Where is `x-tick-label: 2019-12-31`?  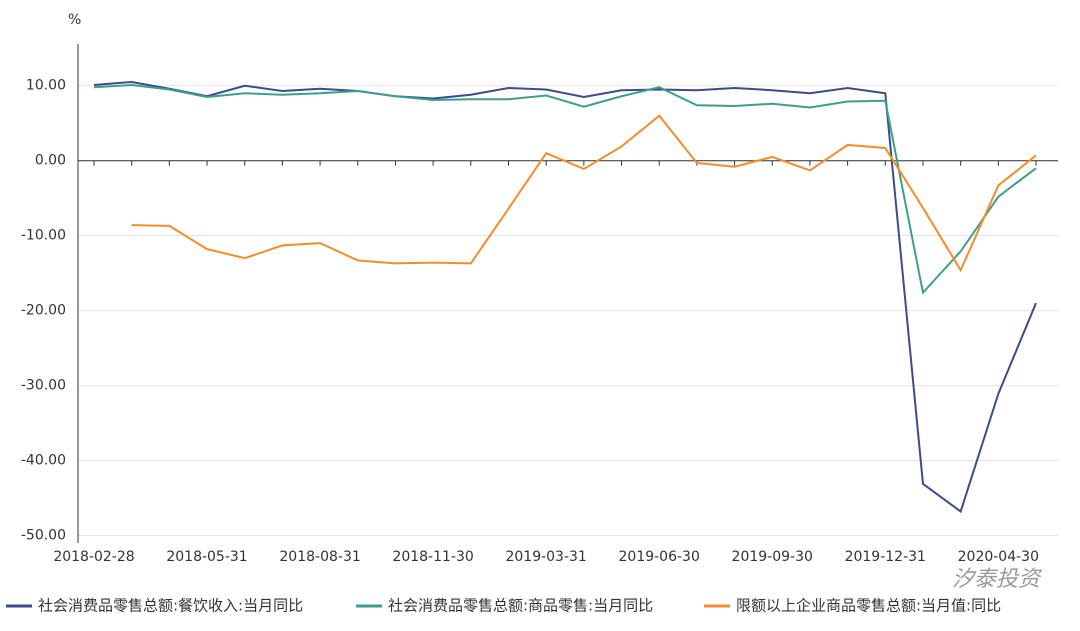 x-tick-label: 2019-12-31 is located at coordinates (885, 557).